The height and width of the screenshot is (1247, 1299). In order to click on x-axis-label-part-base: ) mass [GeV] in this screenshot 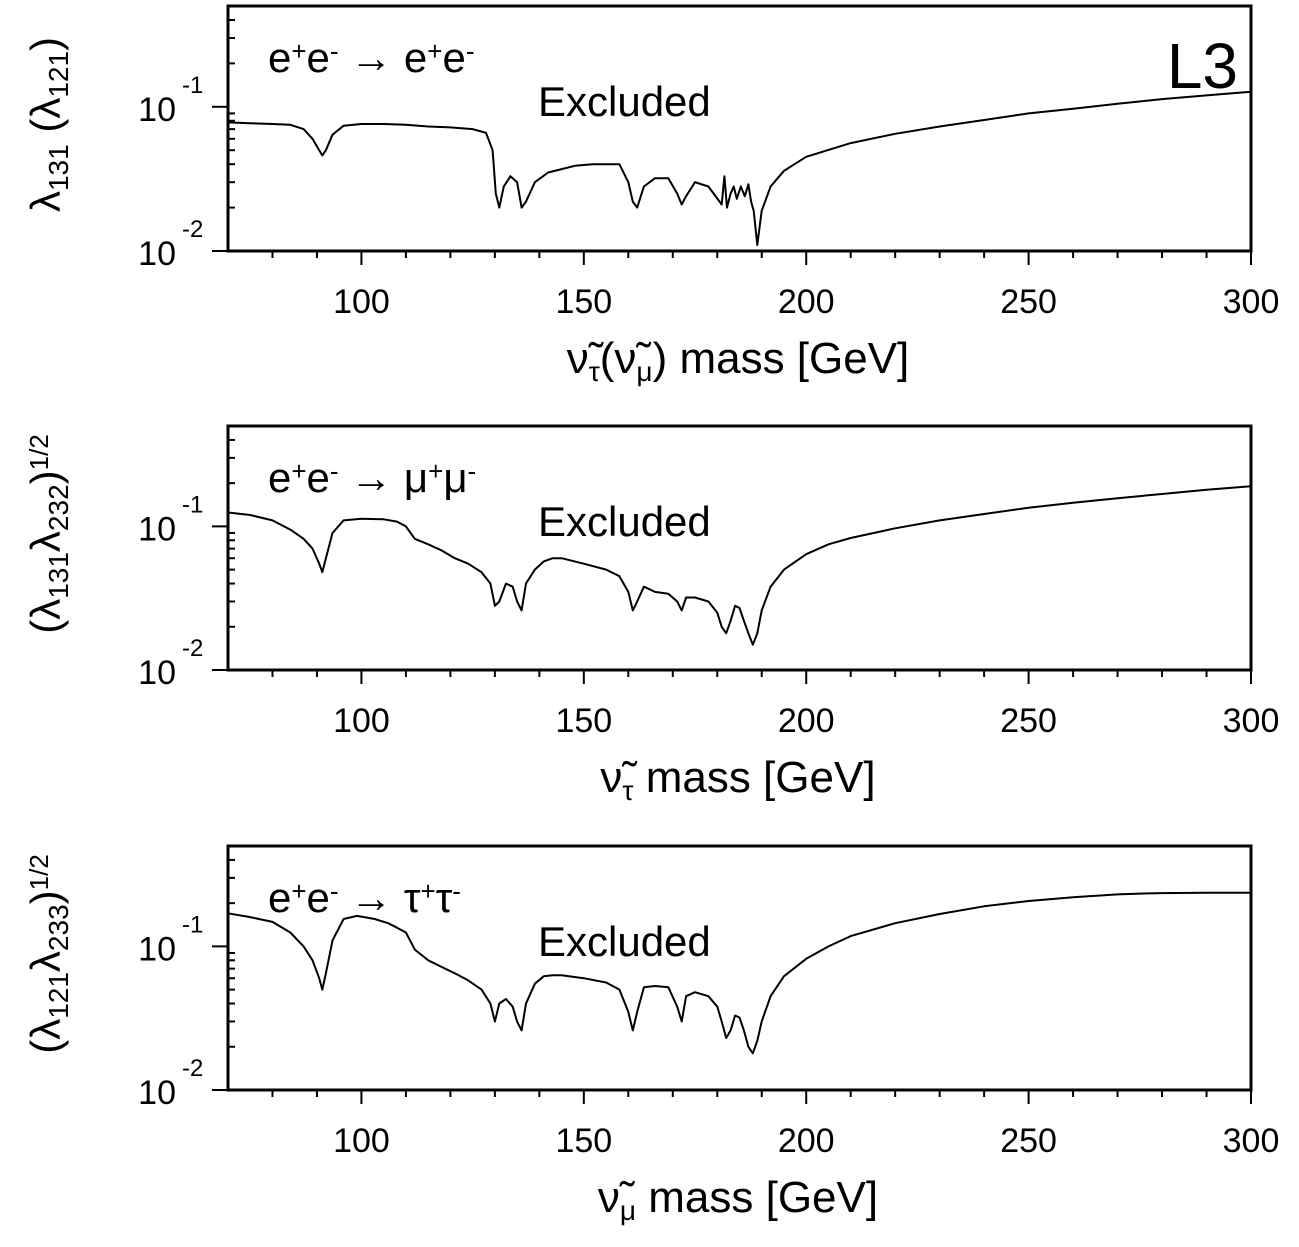, I will do `click(781, 358)`.